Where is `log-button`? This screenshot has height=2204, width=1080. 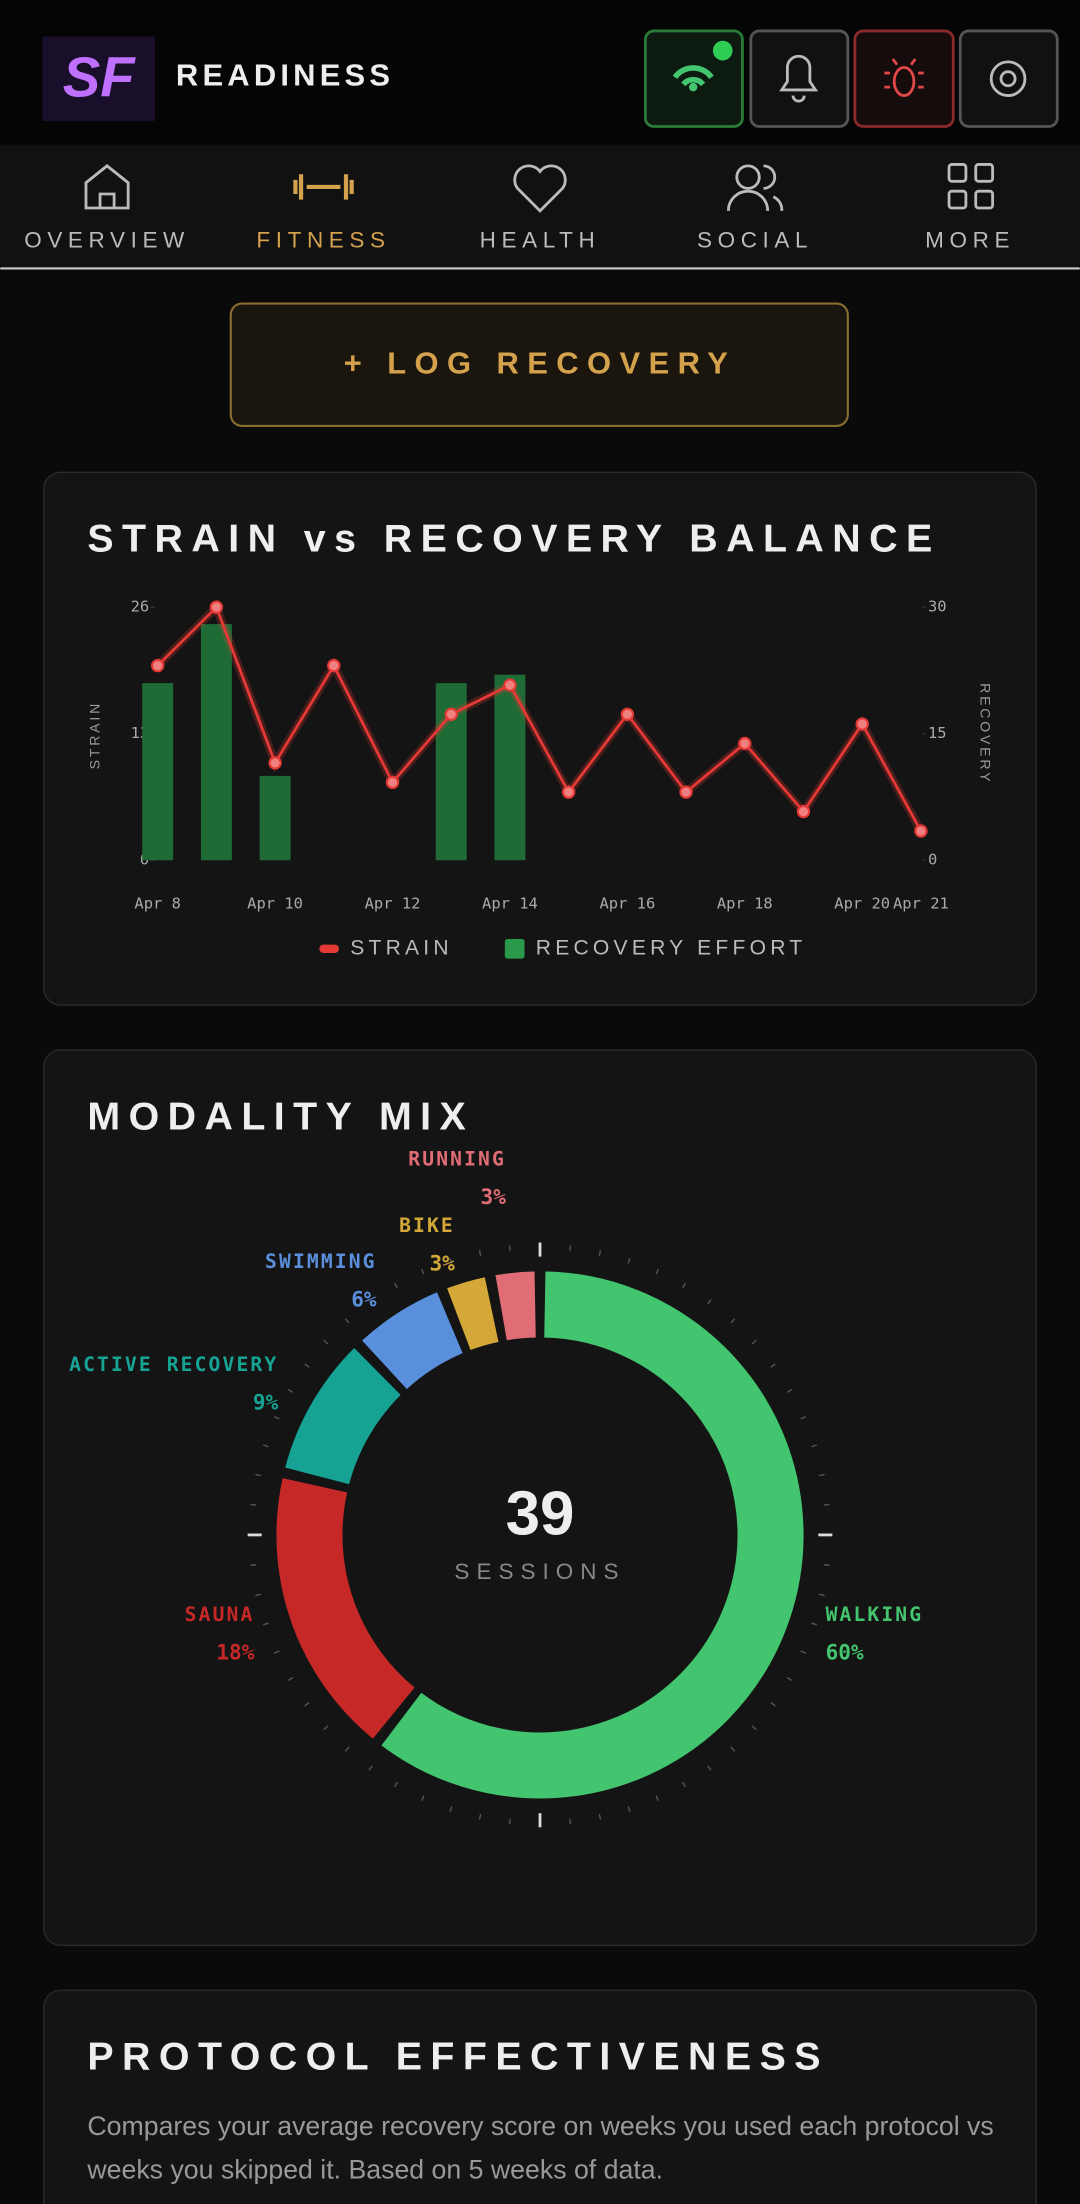
log-button is located at coordinates (539, 364).